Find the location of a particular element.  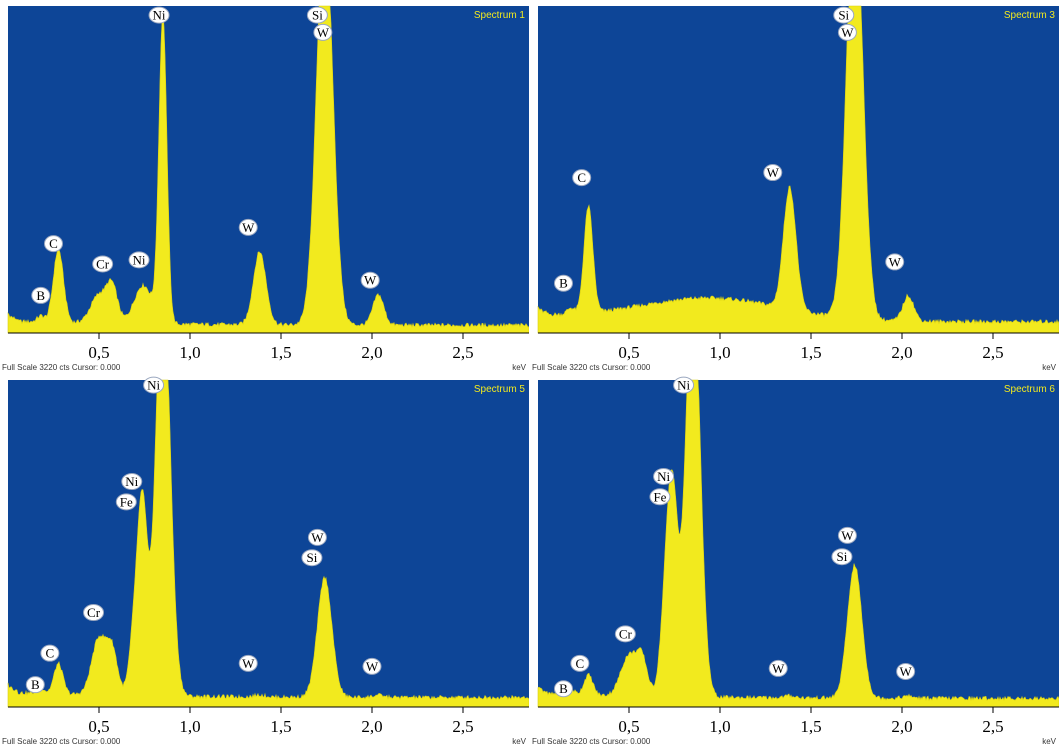

spectrum-title: Spectrum 1 is located at coordinates (500, 15).